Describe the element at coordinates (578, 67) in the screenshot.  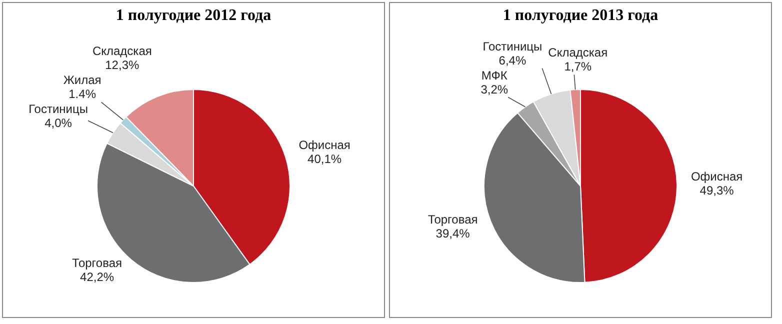
I see `data-label: 1,7%` at that location.